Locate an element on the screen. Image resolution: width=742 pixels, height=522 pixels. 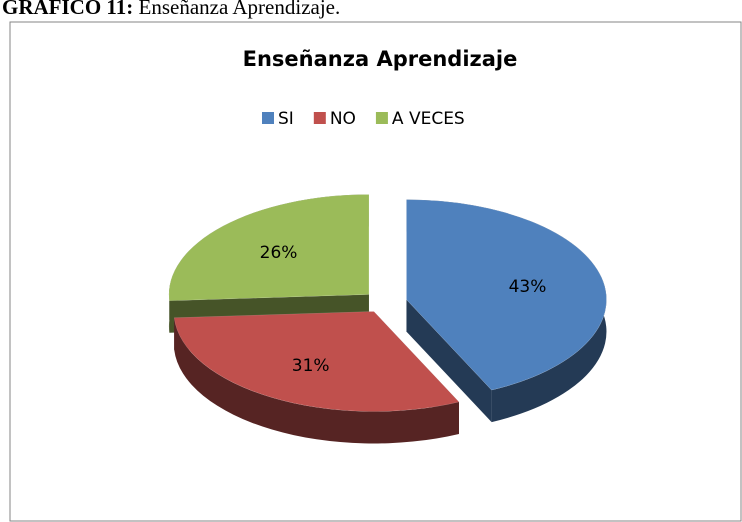
slice-side is located at coordinates (316, 380).